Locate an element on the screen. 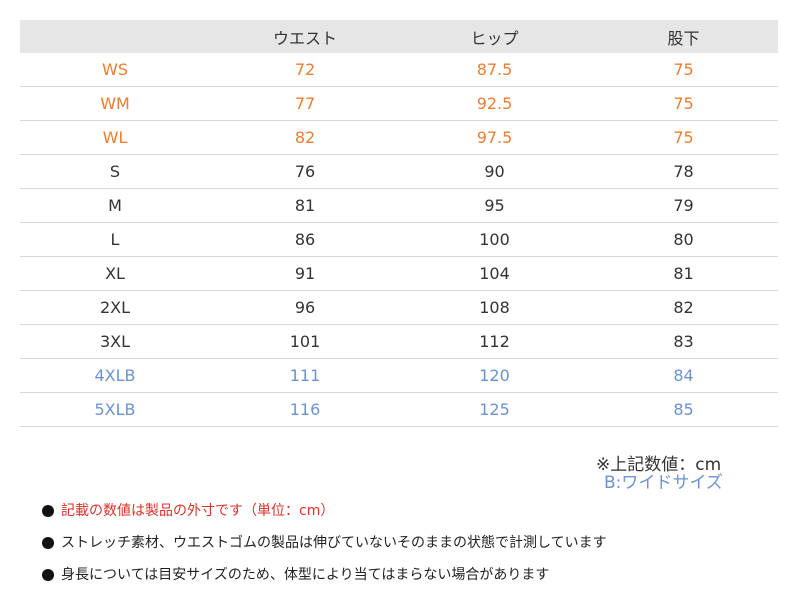 This screenshot has height=600, width=800. waist-cell: 77 is located at coordinates (305, 103).